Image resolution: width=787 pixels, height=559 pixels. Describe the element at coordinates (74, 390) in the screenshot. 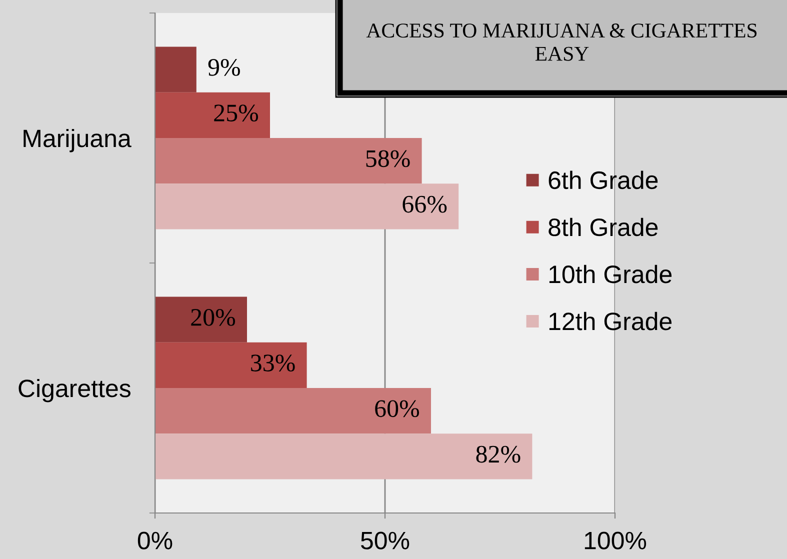

I see `y-tick-label: Cigarettes` at that location.